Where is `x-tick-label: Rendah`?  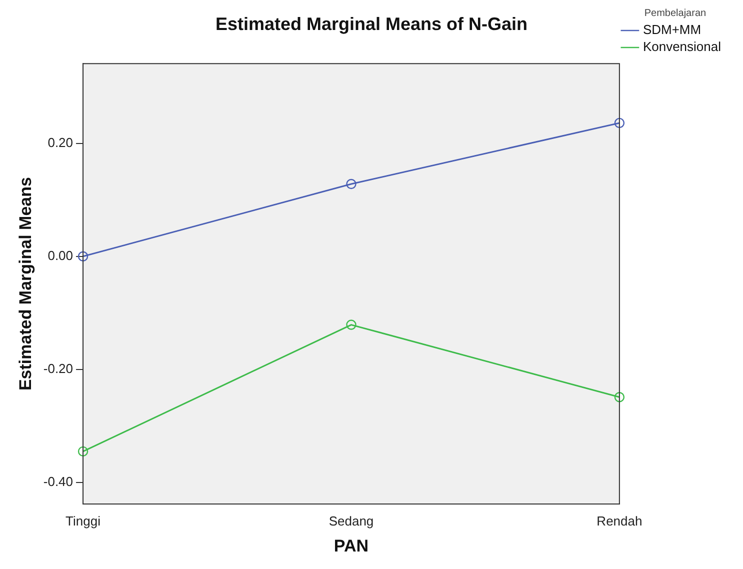 x-tick-label: Rendah is located at coordinates (619, 520).